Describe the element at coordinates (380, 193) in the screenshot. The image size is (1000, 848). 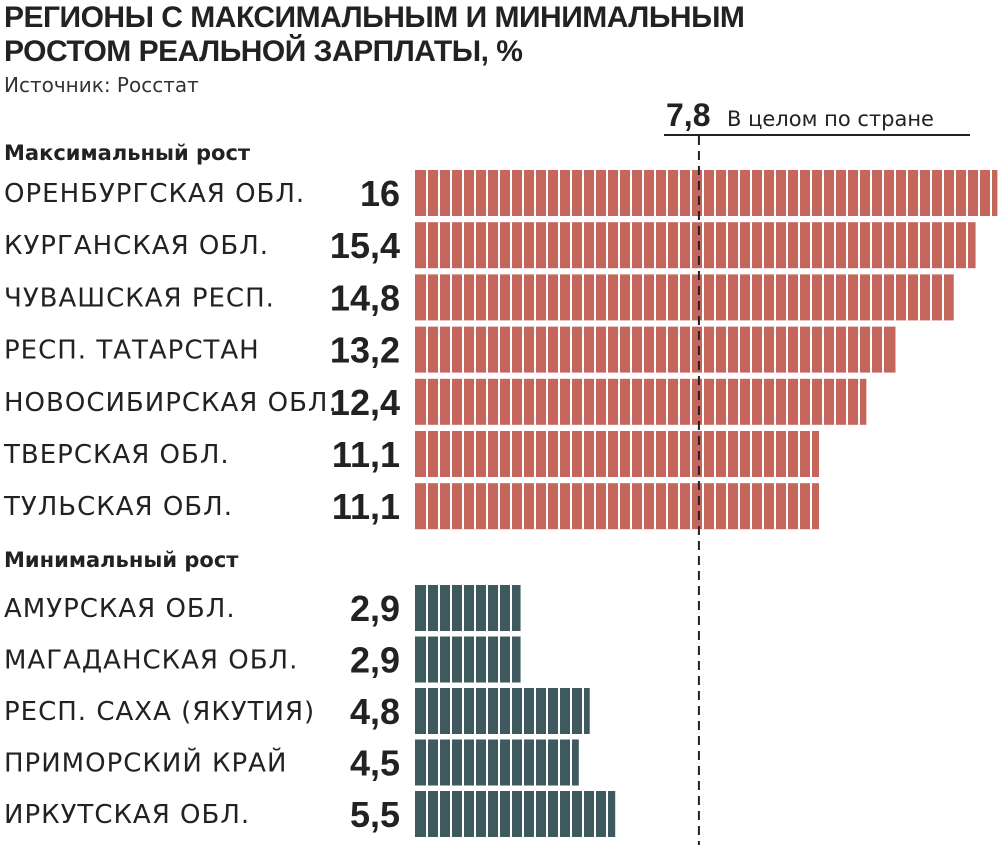
I see `value-label: 16` at that location.